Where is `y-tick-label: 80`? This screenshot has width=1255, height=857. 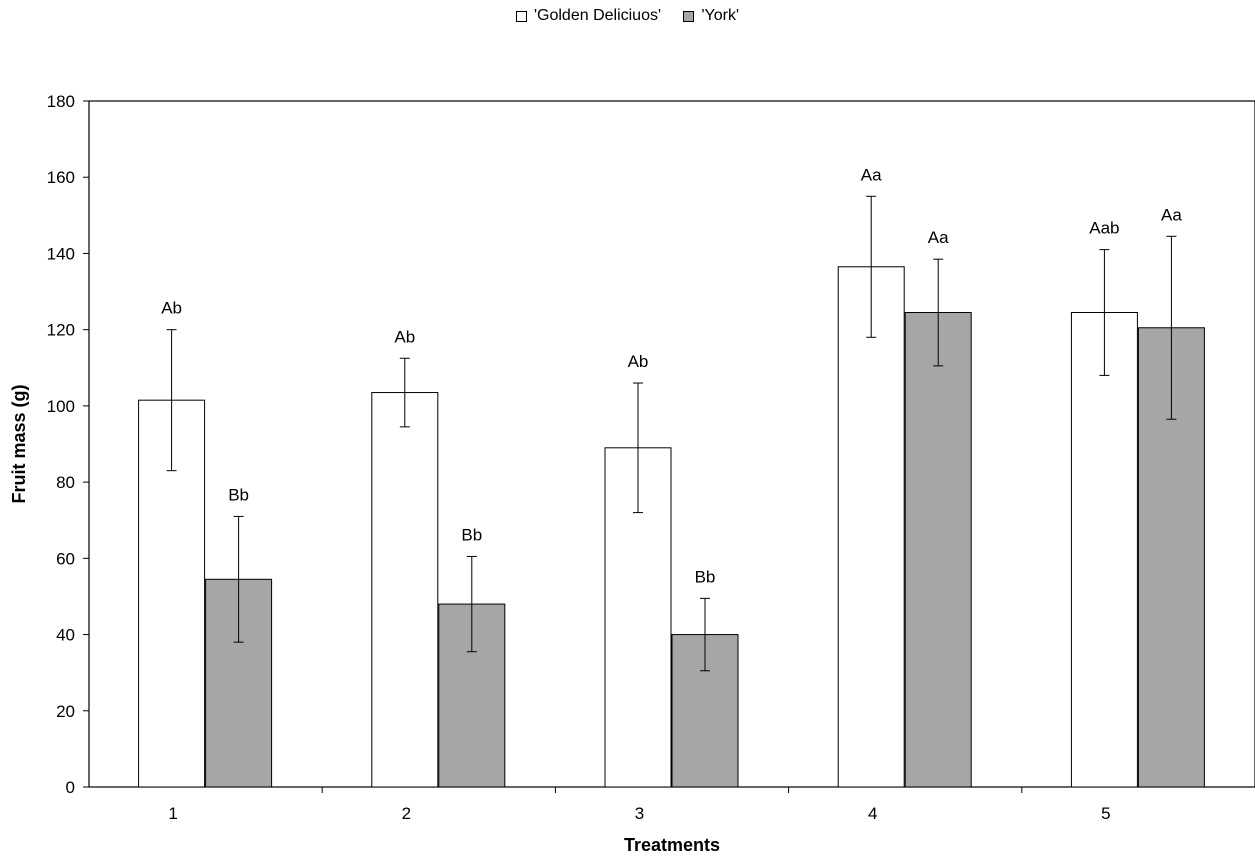
y-tick-label: 80 is located at coordinates (65, 482).